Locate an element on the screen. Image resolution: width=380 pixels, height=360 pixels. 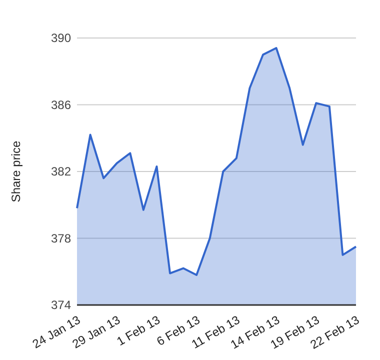
y-tick-label: 386 is located at coordinates (61, 105).